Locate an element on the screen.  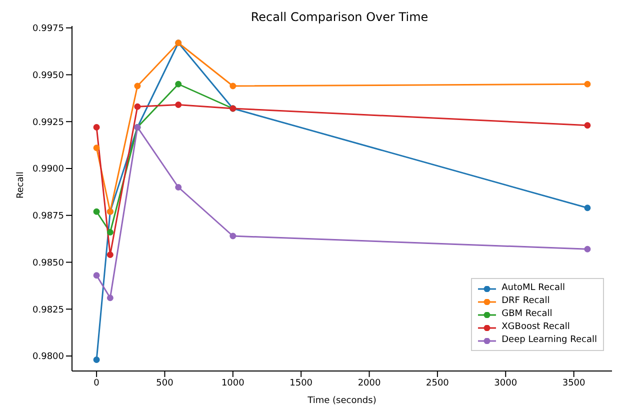
y-tick-label: 0.9900 is located at coordinates (48, 169).